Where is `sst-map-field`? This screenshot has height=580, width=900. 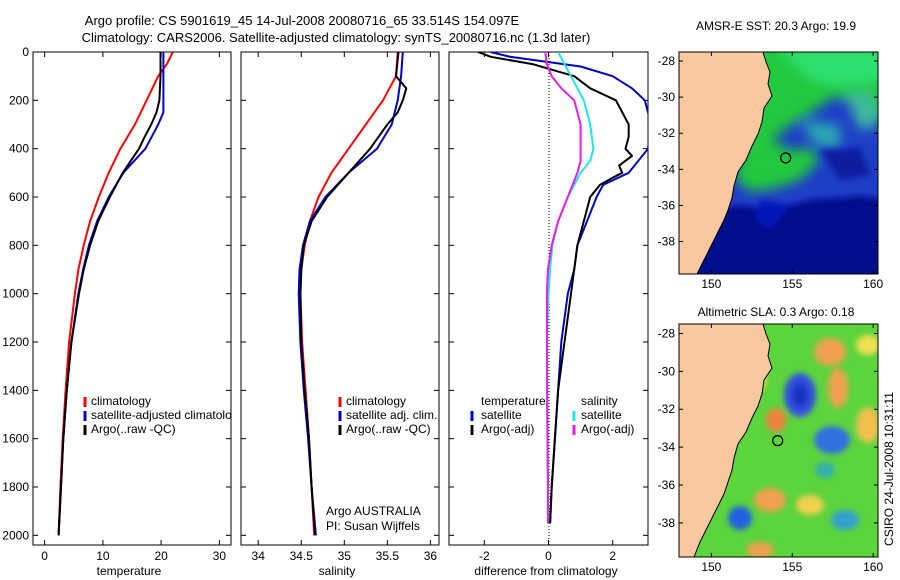
sst-map-field is located at coordinates (778, 163).